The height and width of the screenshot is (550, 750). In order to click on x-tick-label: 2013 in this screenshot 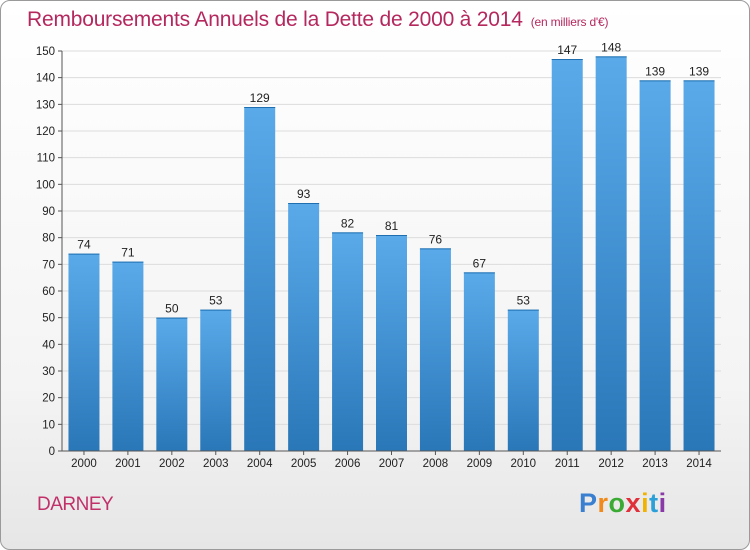, I will do `click(655, 464)`.